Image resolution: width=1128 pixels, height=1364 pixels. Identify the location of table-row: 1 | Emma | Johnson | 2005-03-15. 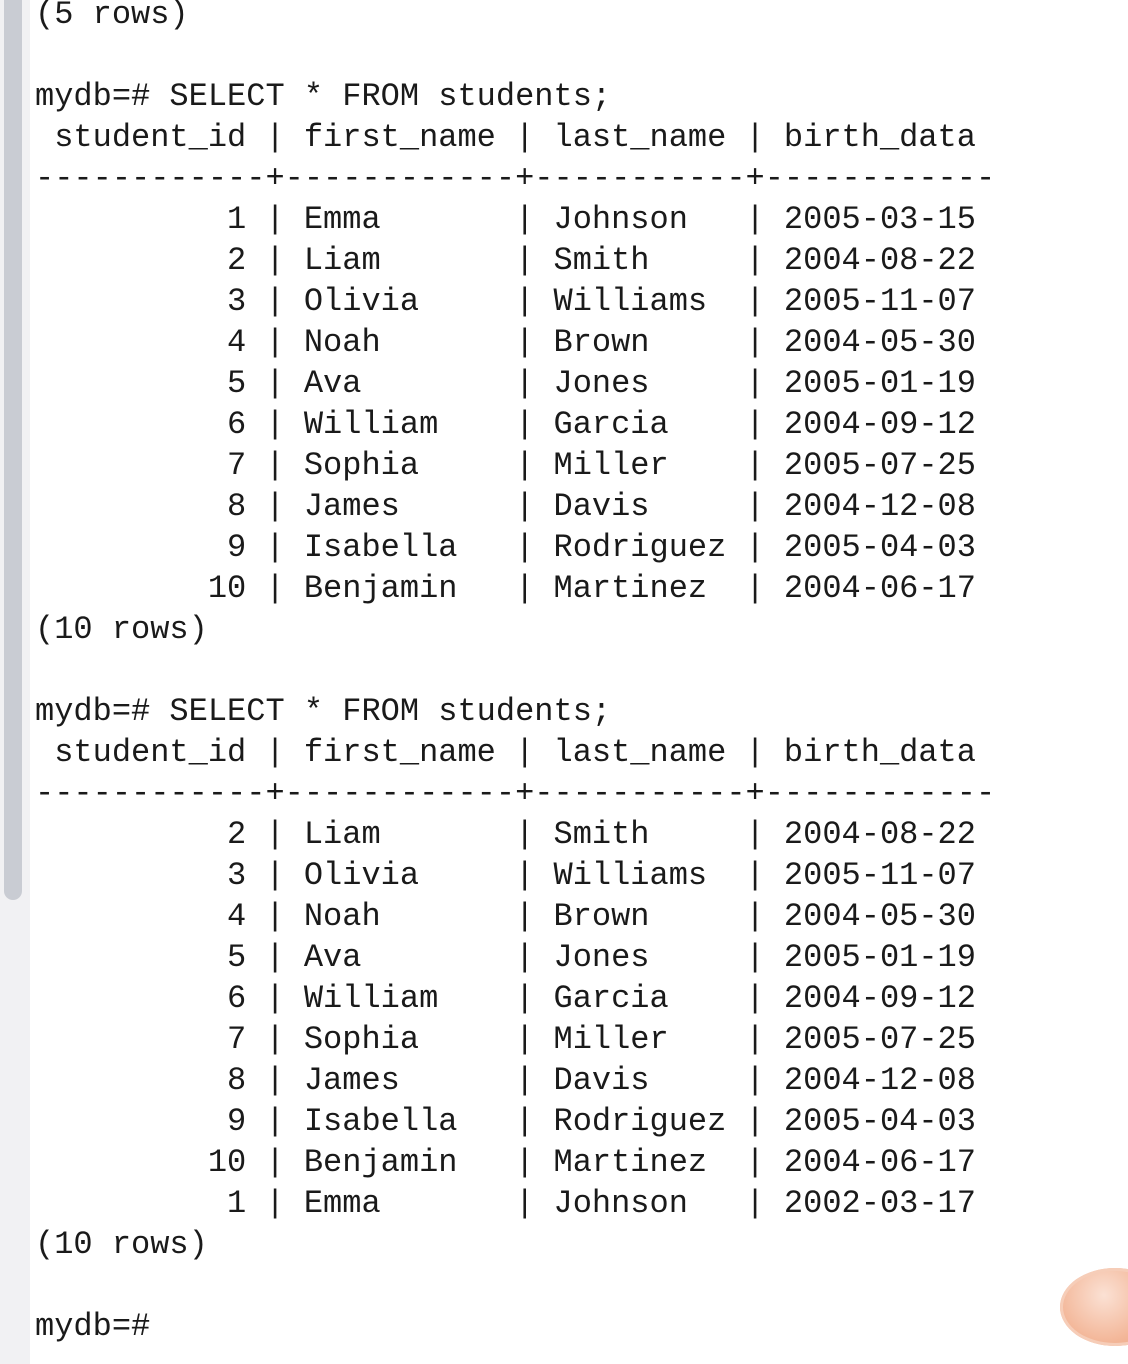
(505, 219).